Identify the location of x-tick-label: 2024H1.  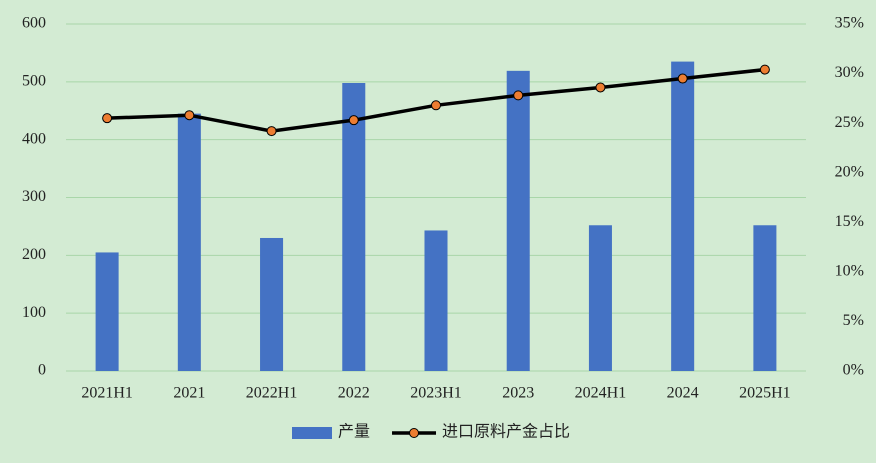
(601, 393).